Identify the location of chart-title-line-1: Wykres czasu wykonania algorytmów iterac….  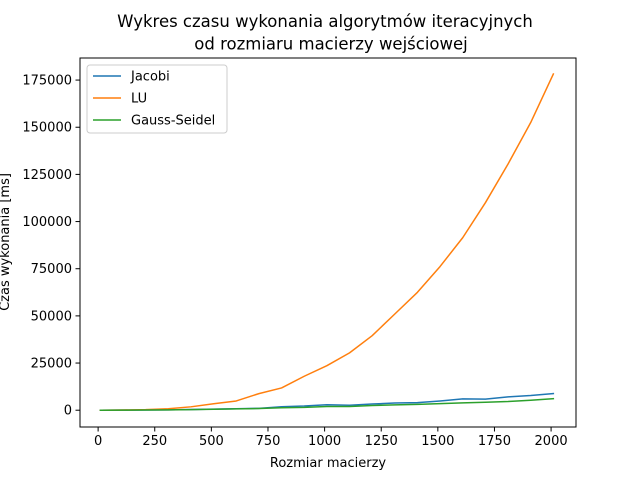
(325, 21).